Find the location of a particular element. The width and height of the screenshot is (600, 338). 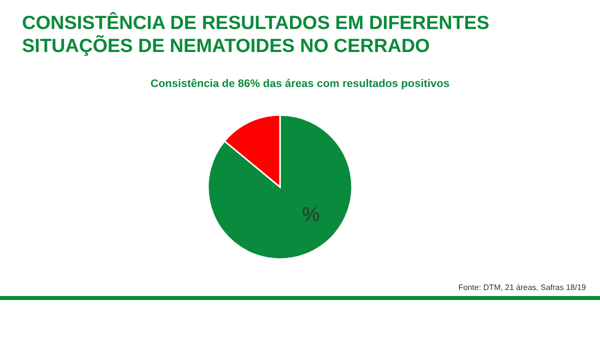

chart-title: CONSISTÊNCIA DE RESULTADOS EM DIFERENTES SITUAÇÕES DE NEMATOIDES NO CERRADO is located at coordinates (256, 35).